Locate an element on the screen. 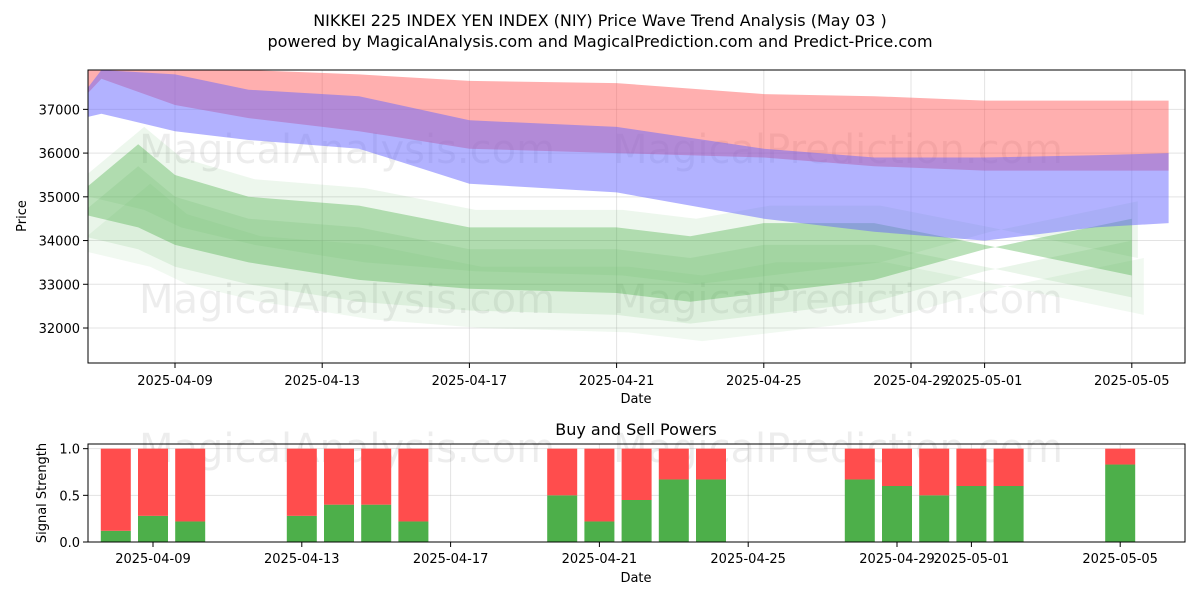 Image resolution: width=1200 pixels, height=604 pixels. signal-x-tick-label: 2025-05-05 is located at coordinates (1120, 559).